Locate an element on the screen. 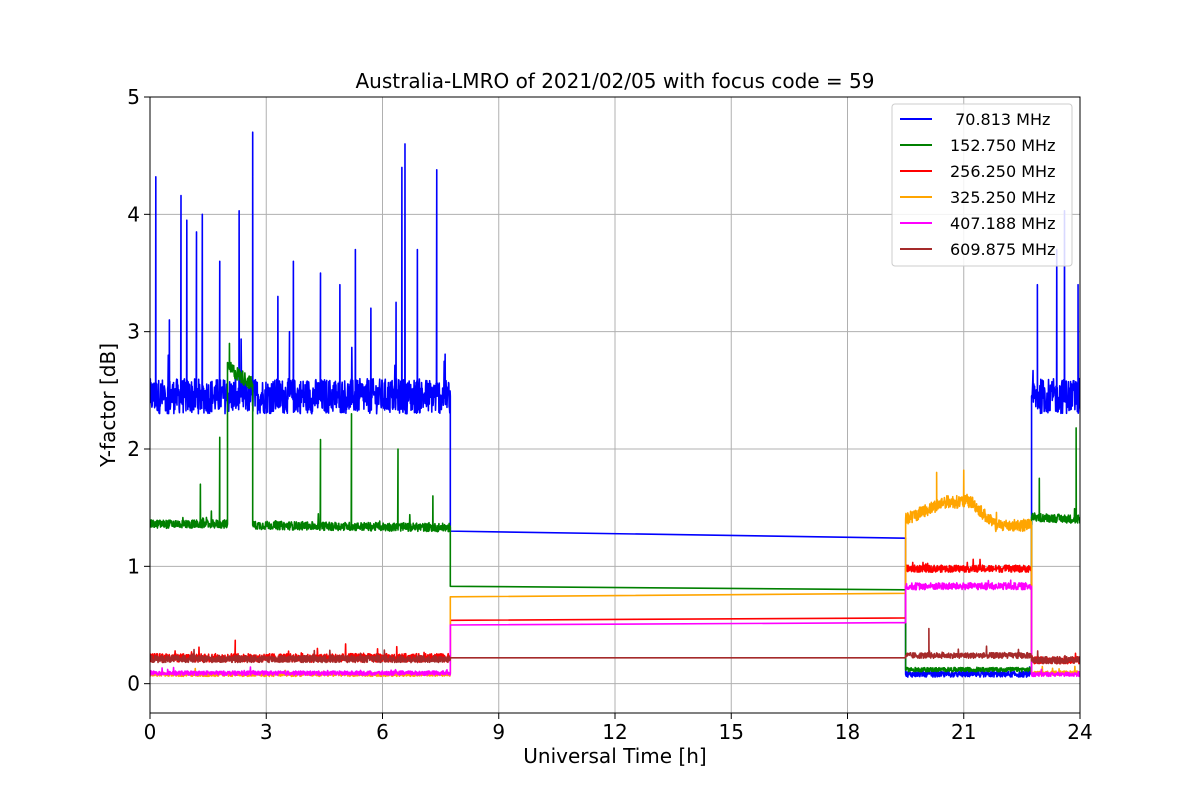 Image resolution: width=1200 pixels, height=800 pixels. x-tick-label: 24 is located at coordinates (1079, 732).